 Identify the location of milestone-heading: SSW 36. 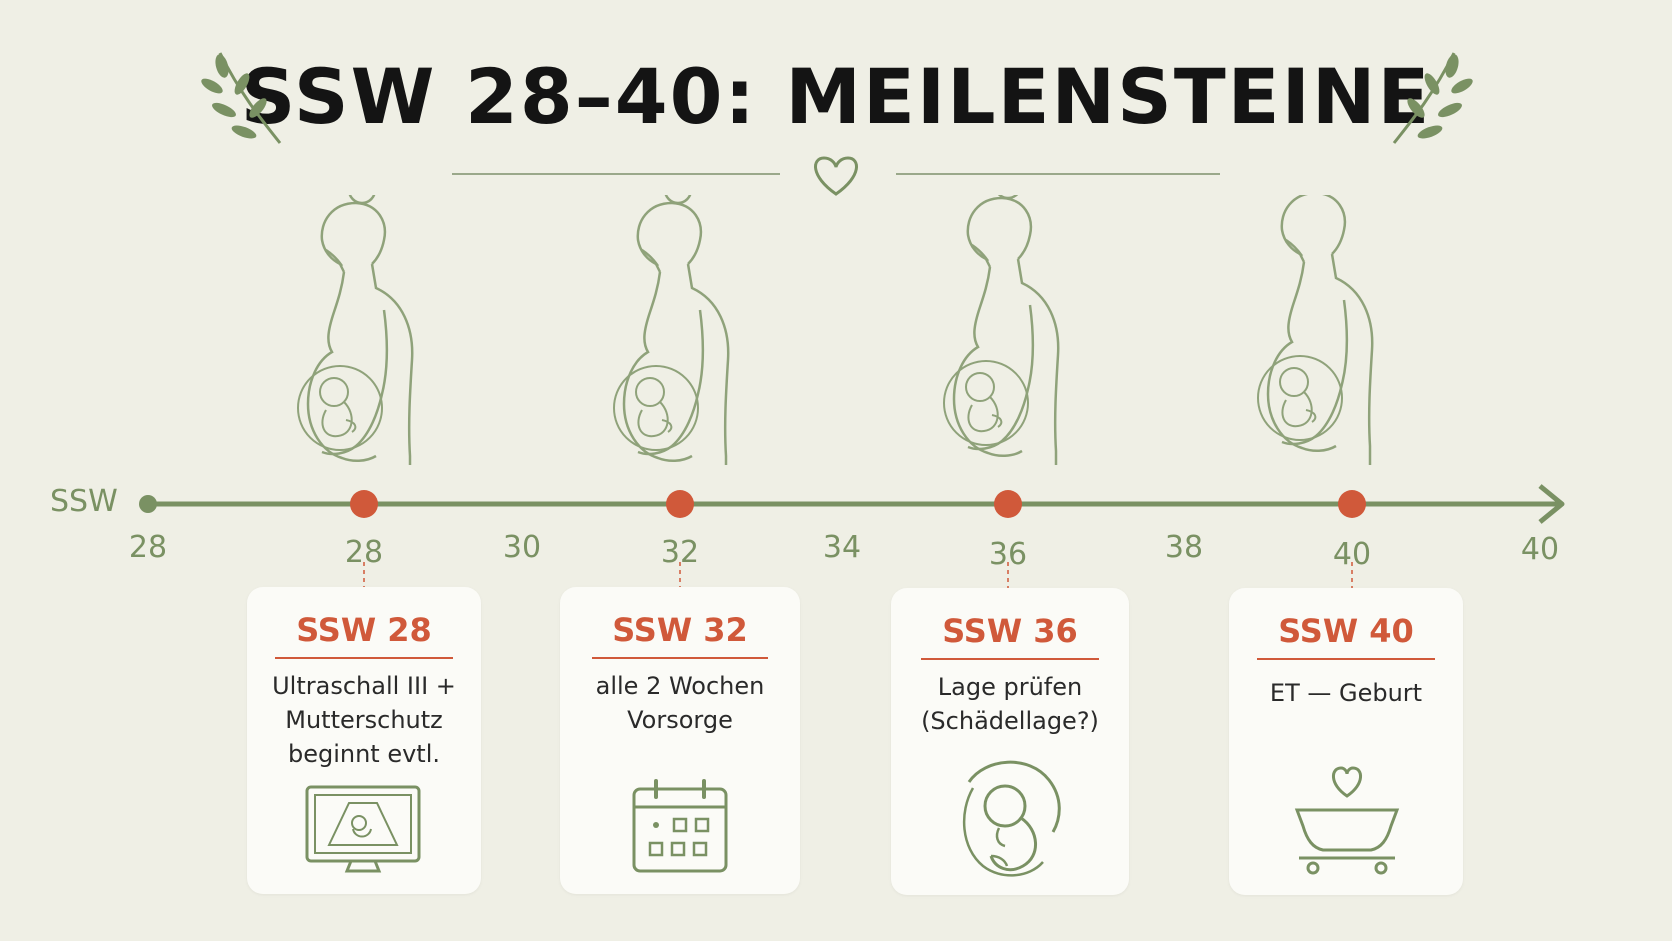
(1010, 631).